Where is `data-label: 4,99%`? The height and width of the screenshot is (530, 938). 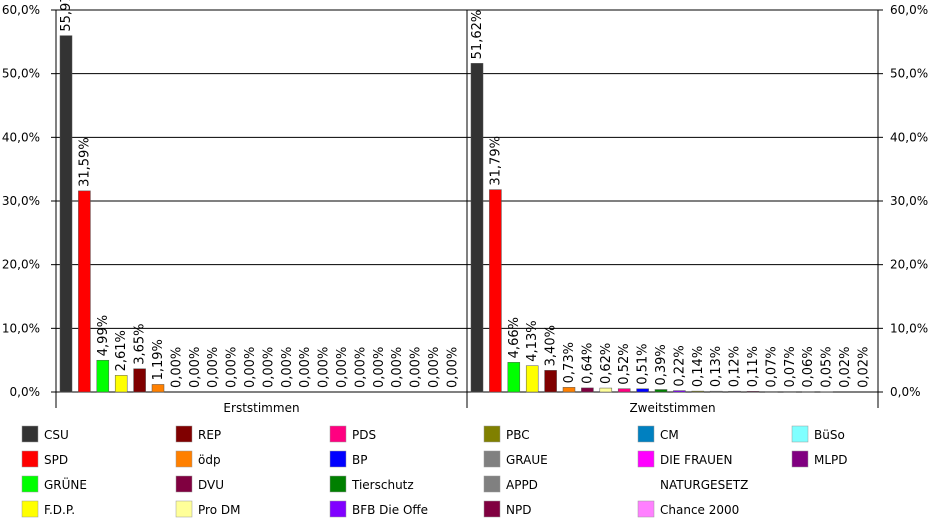
data-label: 4,99% is located at coordinates (103, 335).